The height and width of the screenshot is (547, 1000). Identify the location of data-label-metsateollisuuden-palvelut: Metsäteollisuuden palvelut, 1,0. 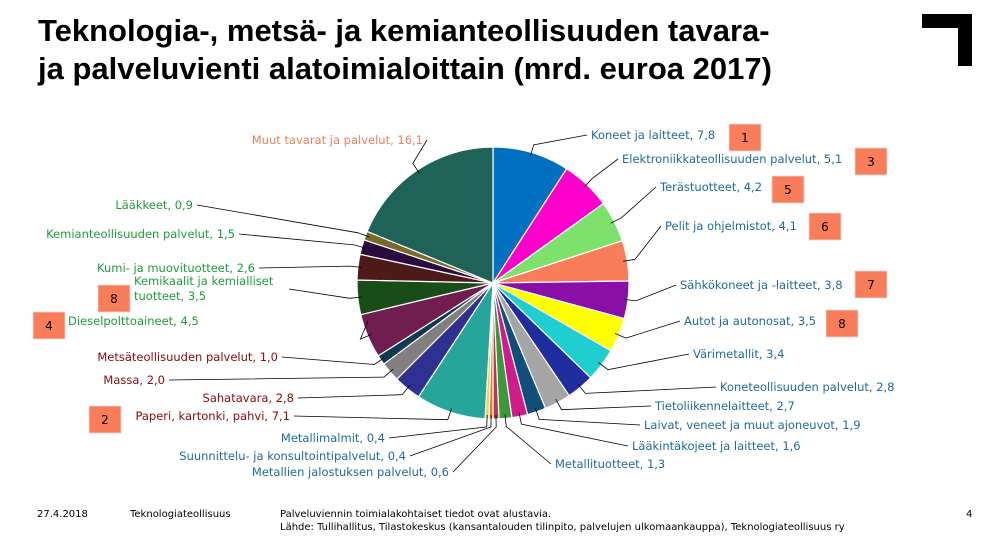
(187, 357).